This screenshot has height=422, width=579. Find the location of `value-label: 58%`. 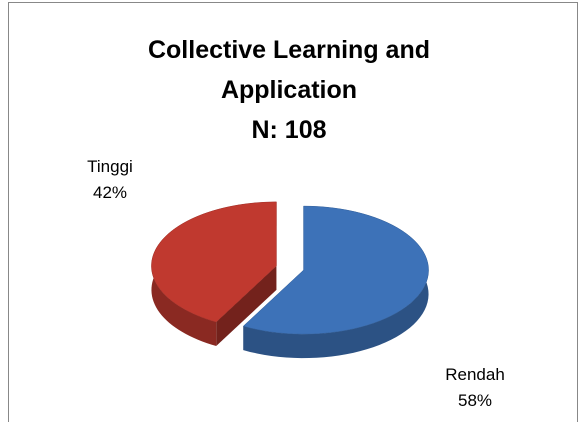

value-label: 58% is located at coordinates (475, 400).